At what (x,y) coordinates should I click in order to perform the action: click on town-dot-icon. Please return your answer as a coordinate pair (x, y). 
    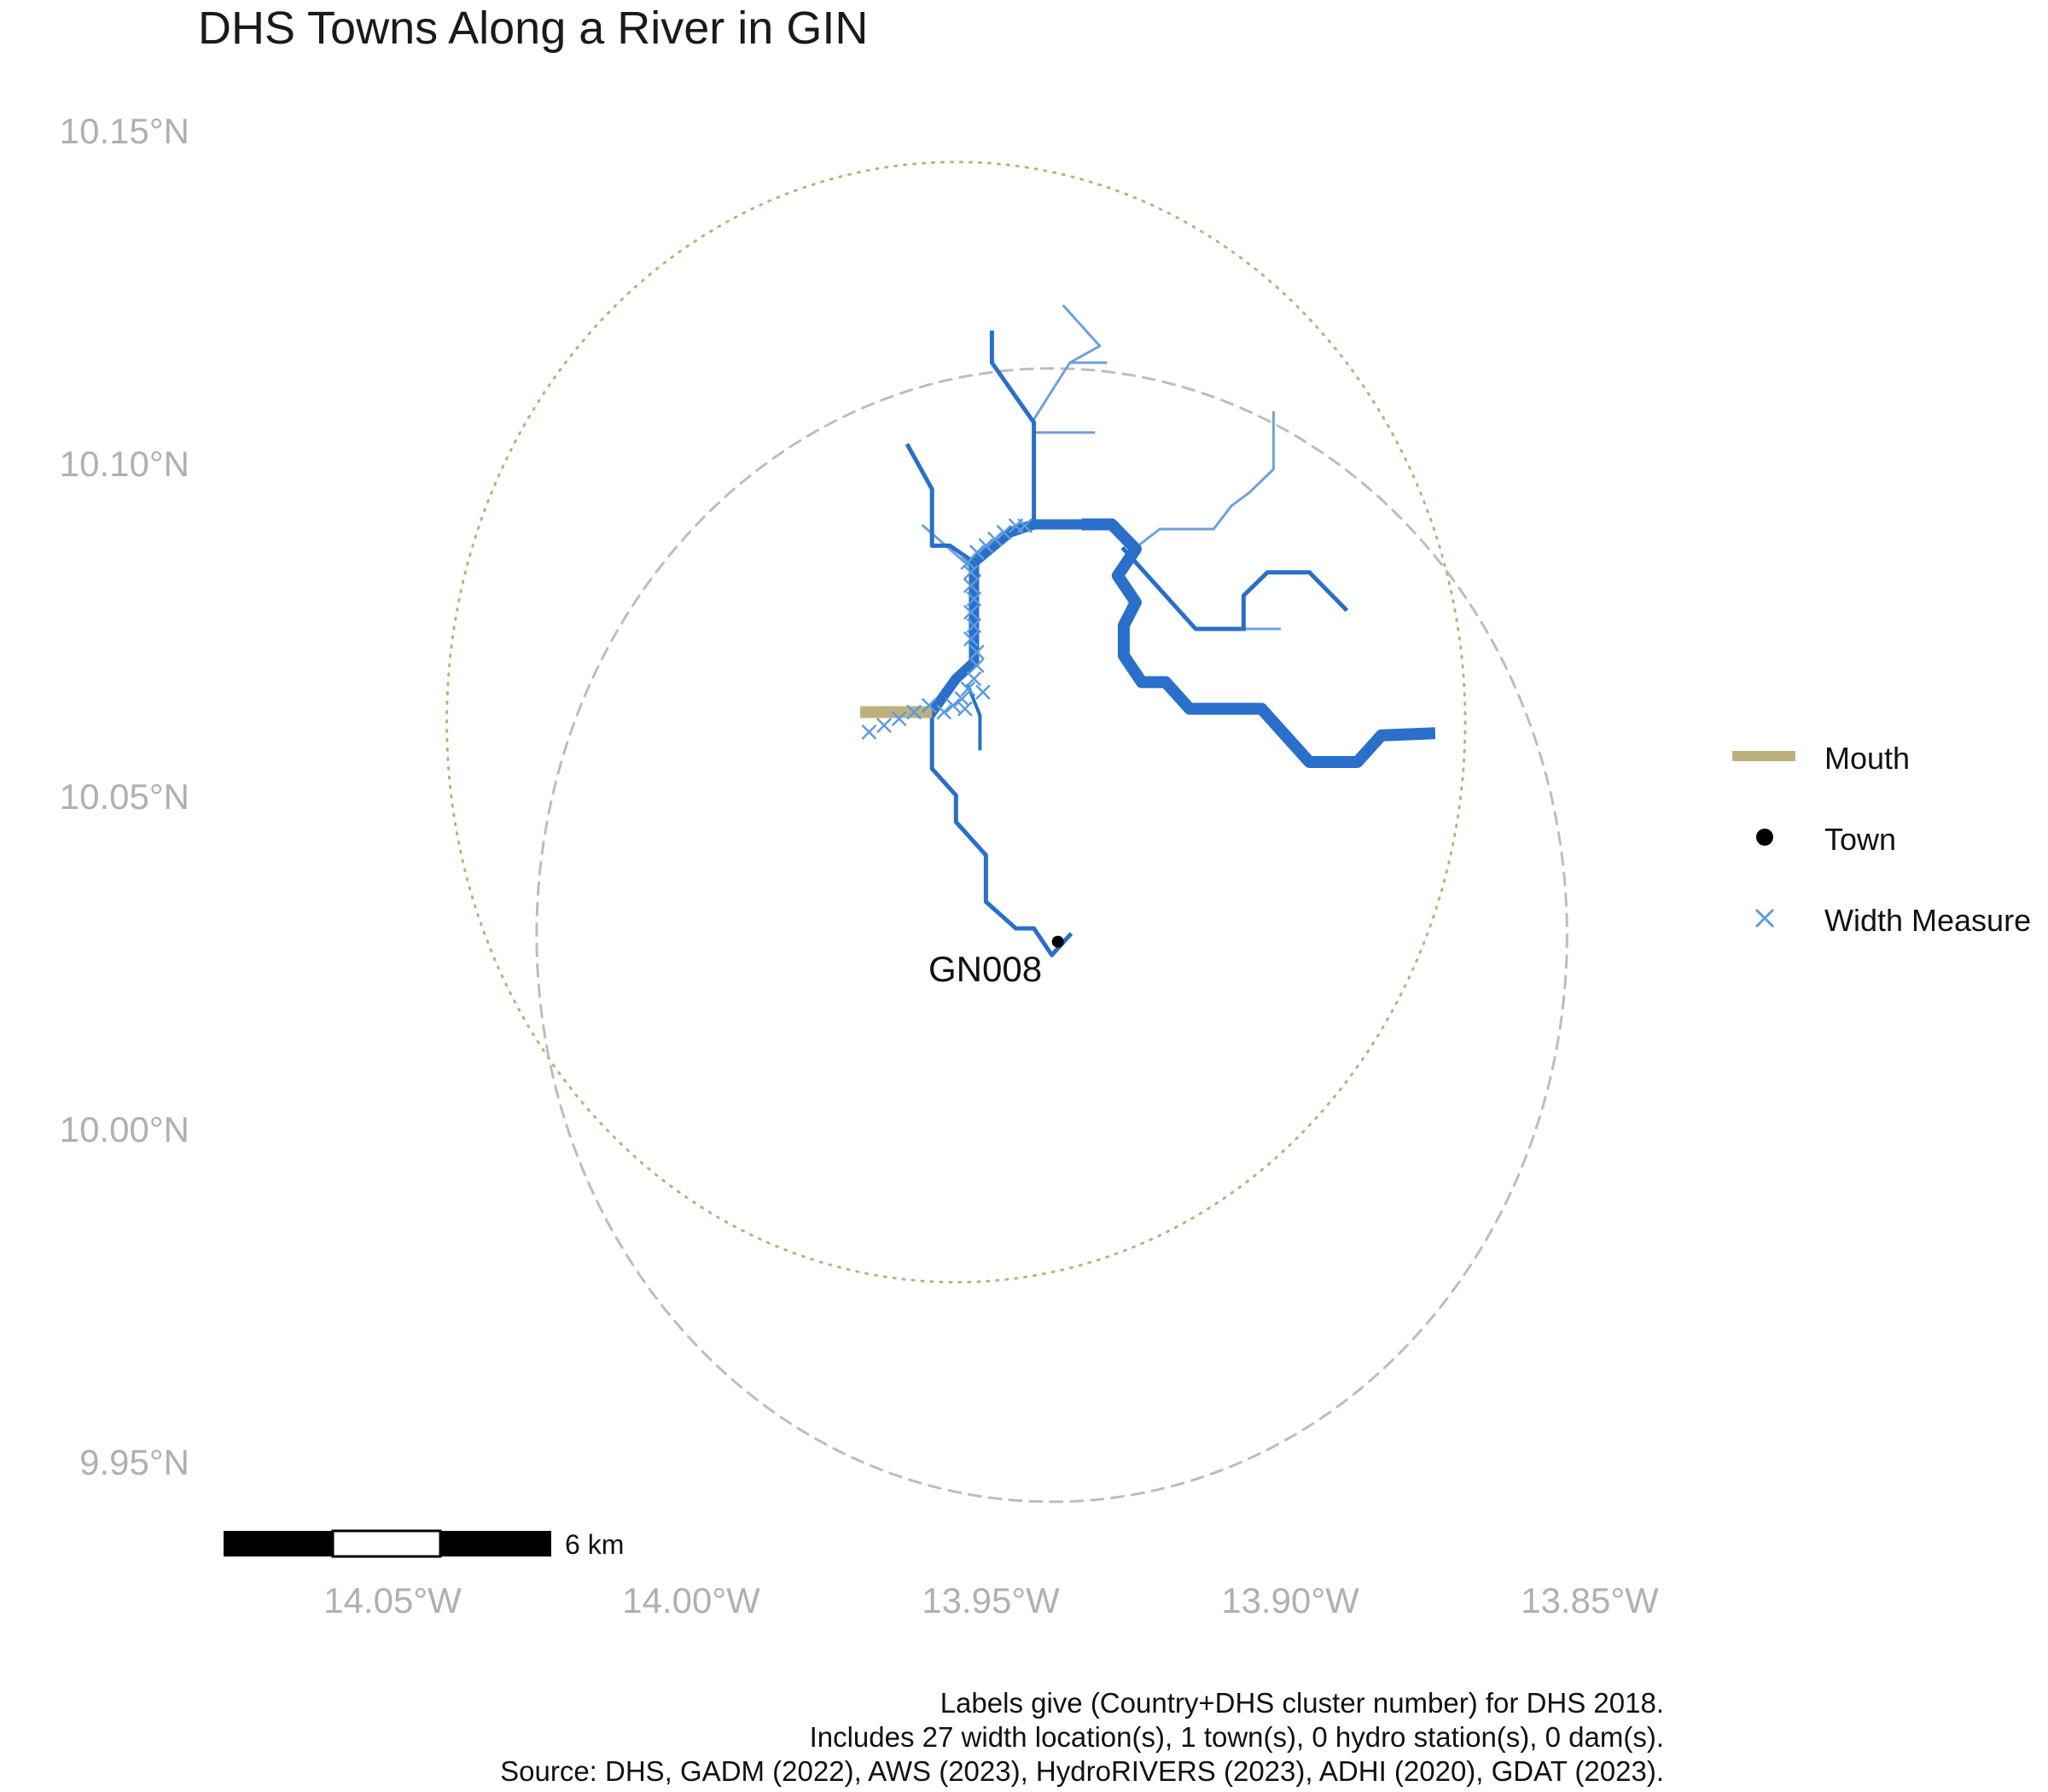
    Looking at the image, I should click on (1764, 837).